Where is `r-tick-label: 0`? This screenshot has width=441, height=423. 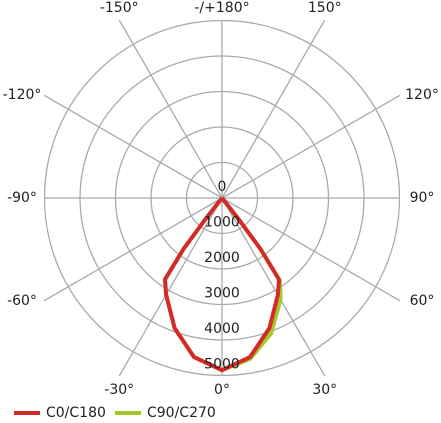
r-tick-label: 0 is located at coordinates (222, 187).